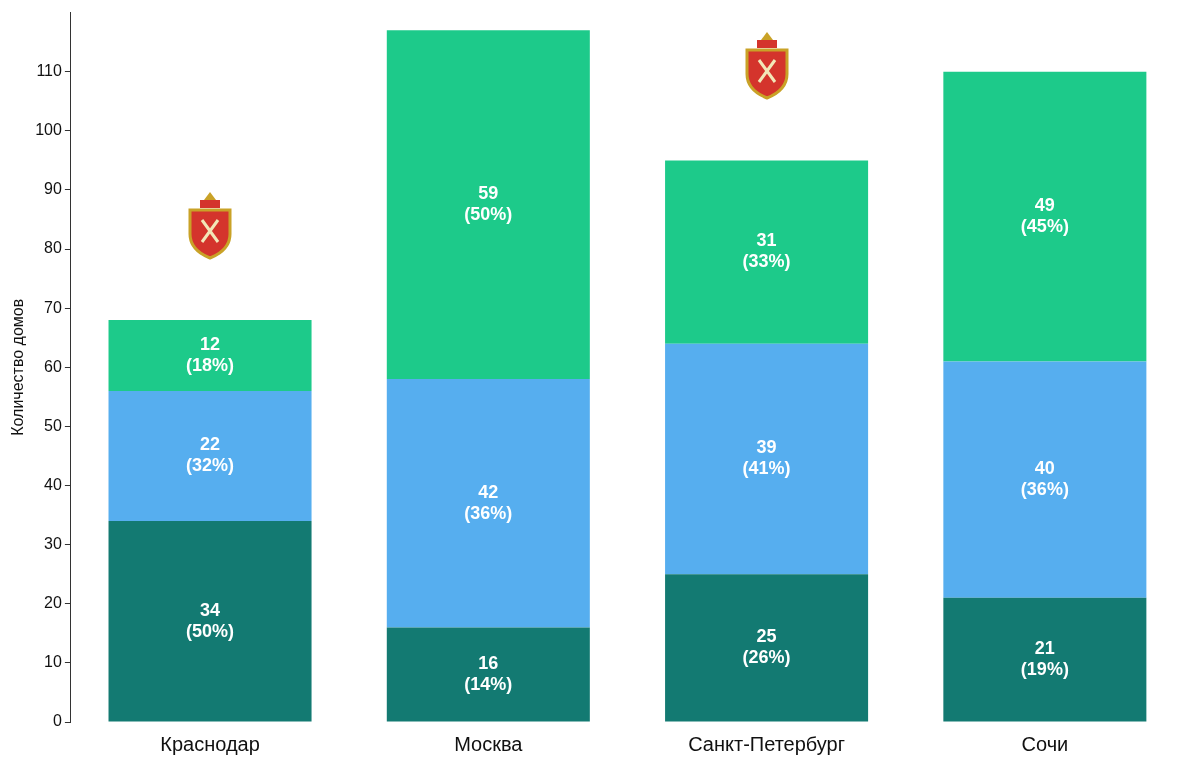  What do you see at coordinates (53, 603) in the screenshot?
I see `y-tick-label: 20` at bounding box center [53, 603].